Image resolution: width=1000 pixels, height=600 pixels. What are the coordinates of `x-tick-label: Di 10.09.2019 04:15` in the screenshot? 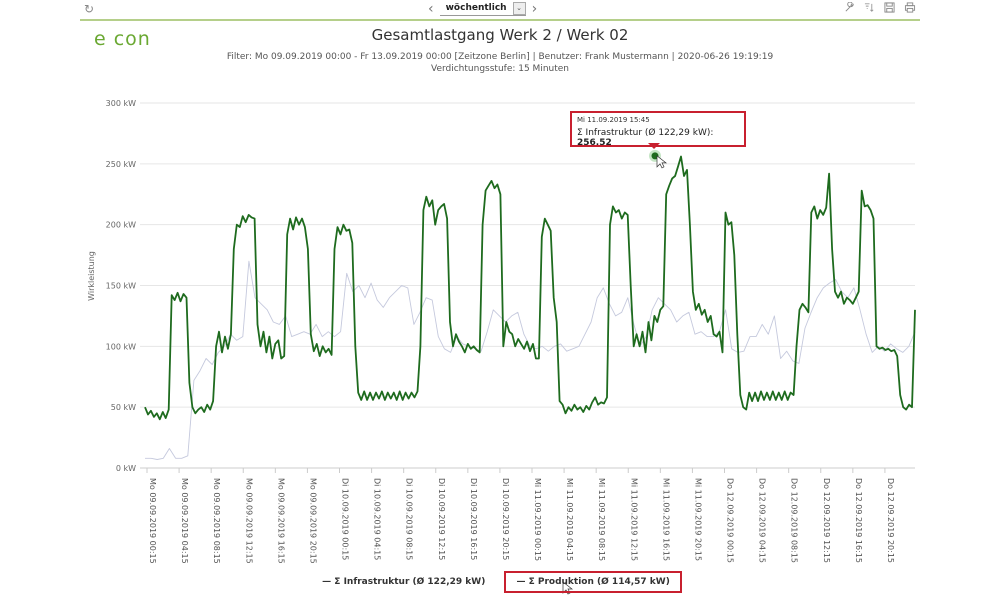 It's located at (377, 519).